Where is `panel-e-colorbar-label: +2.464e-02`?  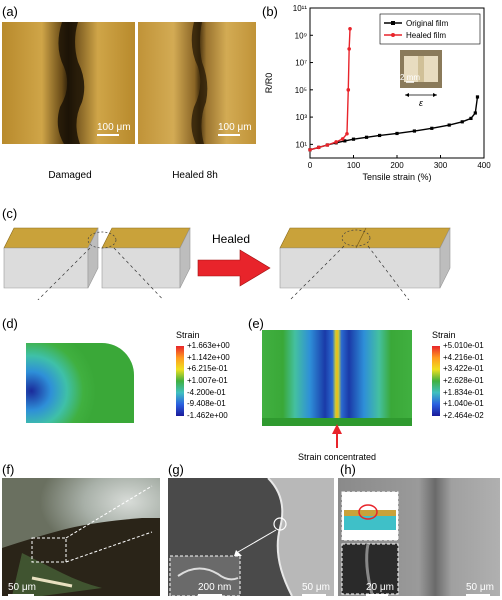 panel-e-colorbar-label: +2.464e-02 is located at coordinates (463, 415).